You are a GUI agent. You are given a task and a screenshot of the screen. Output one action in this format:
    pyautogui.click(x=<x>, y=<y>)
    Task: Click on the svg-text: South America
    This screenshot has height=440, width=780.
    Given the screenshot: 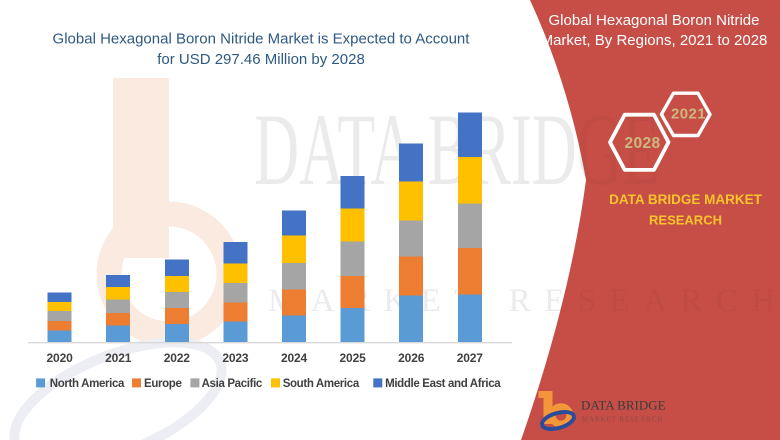 What is the action you would take?
    pyautogui.click(x=321, y=384)
    